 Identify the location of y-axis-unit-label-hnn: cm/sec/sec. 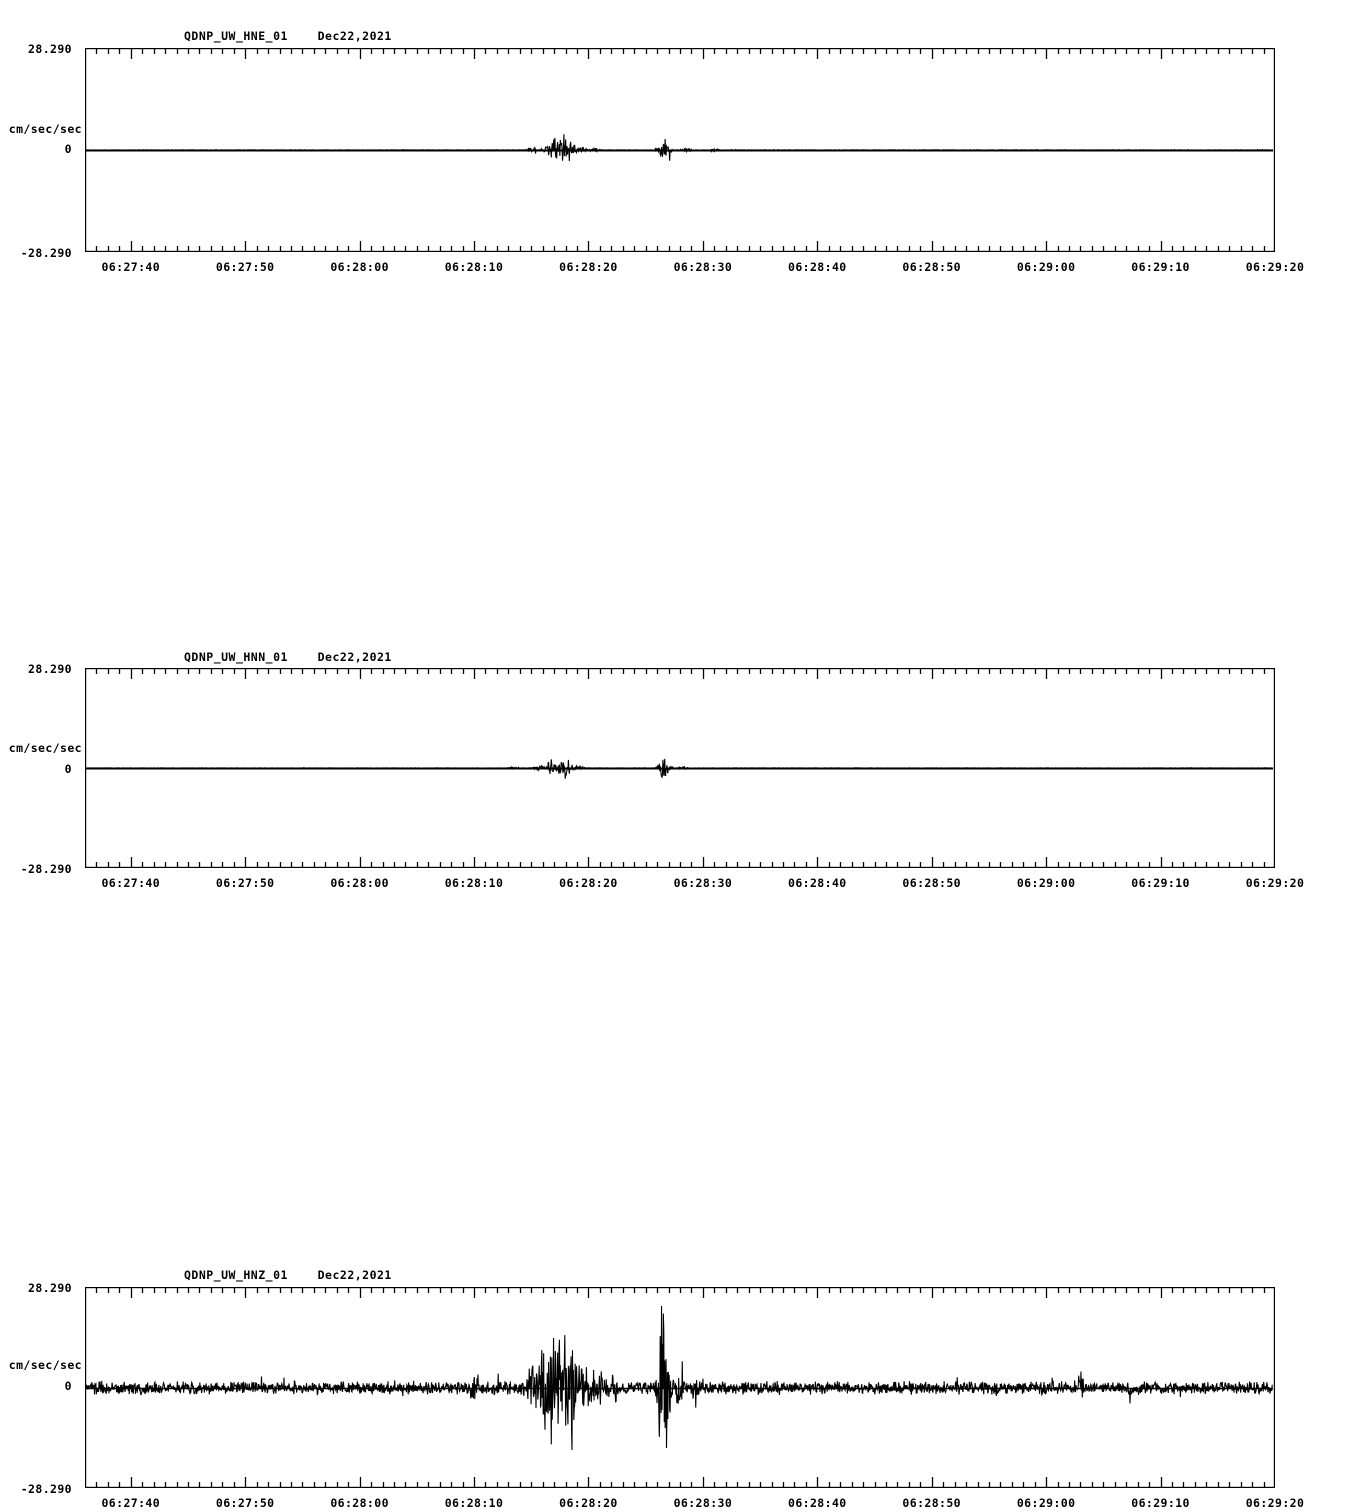
(45, 748).